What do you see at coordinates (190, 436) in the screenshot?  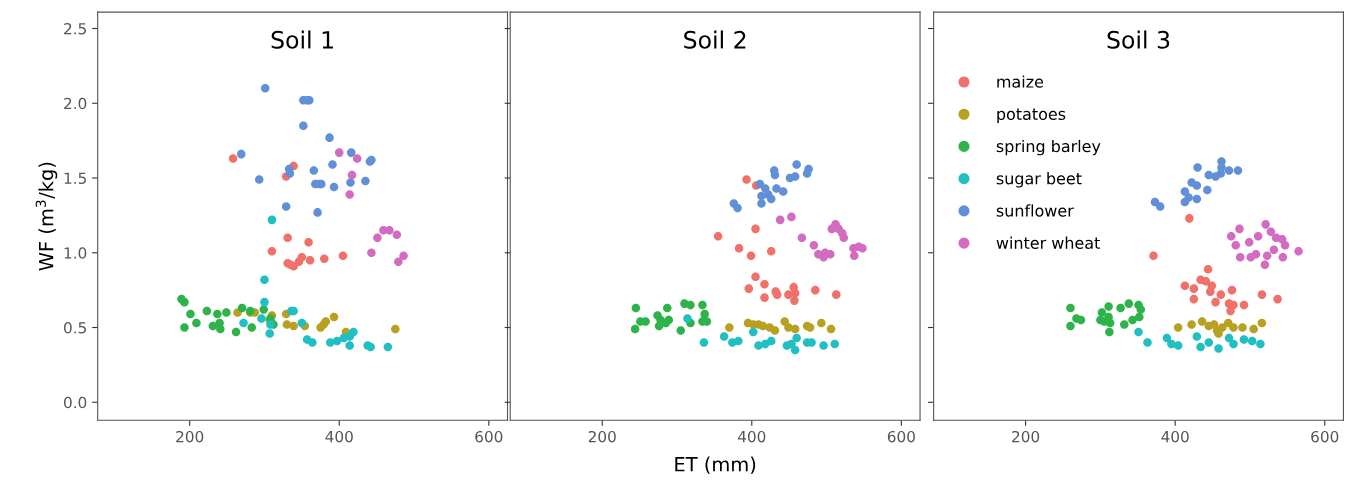 I see `x-tick-label: 200` at bounding box center [190, 436].